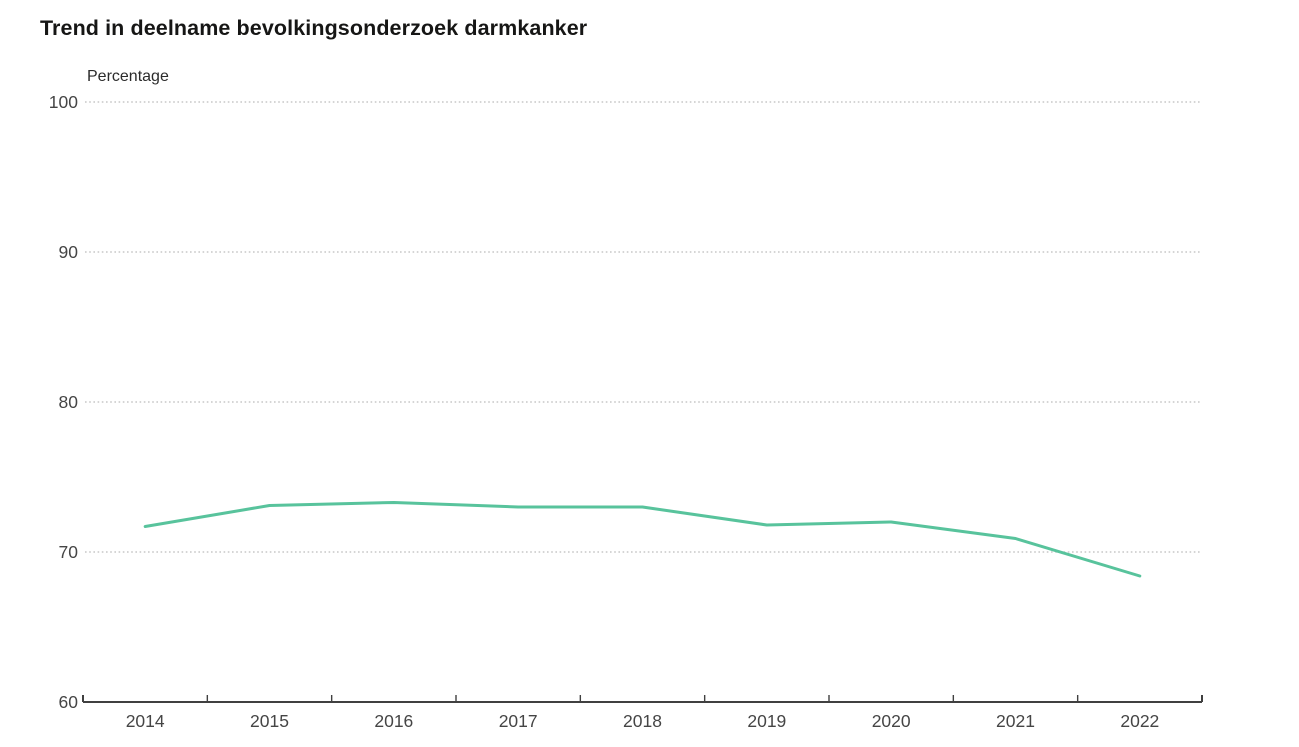 The image size is (1299, 747). I want to click on x-tick-label: 2021, so click(1015, 721).